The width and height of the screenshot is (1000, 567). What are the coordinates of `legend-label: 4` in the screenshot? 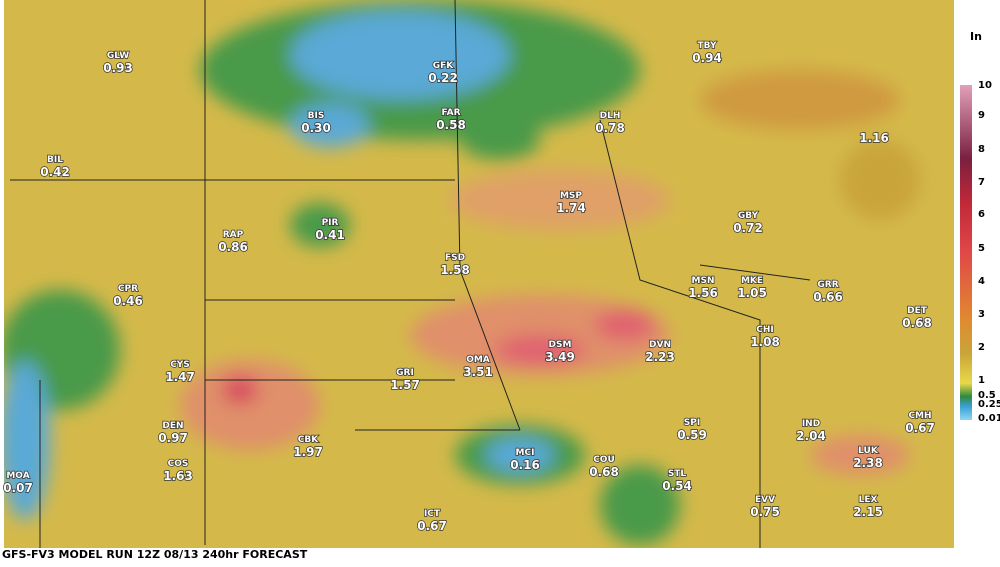 It's located at (981, 281).